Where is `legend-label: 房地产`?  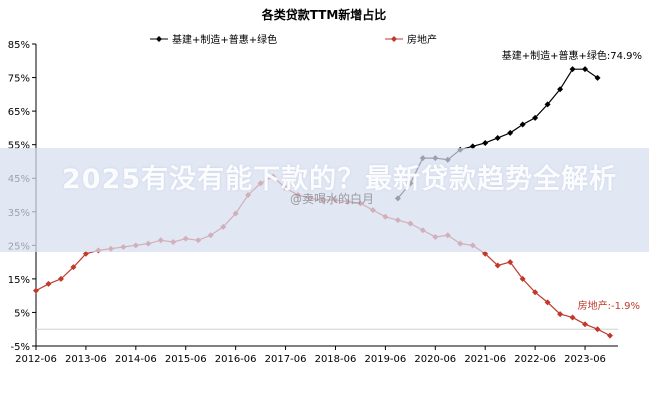 legend-label: 房地产 is located at coordinates (422, 39).